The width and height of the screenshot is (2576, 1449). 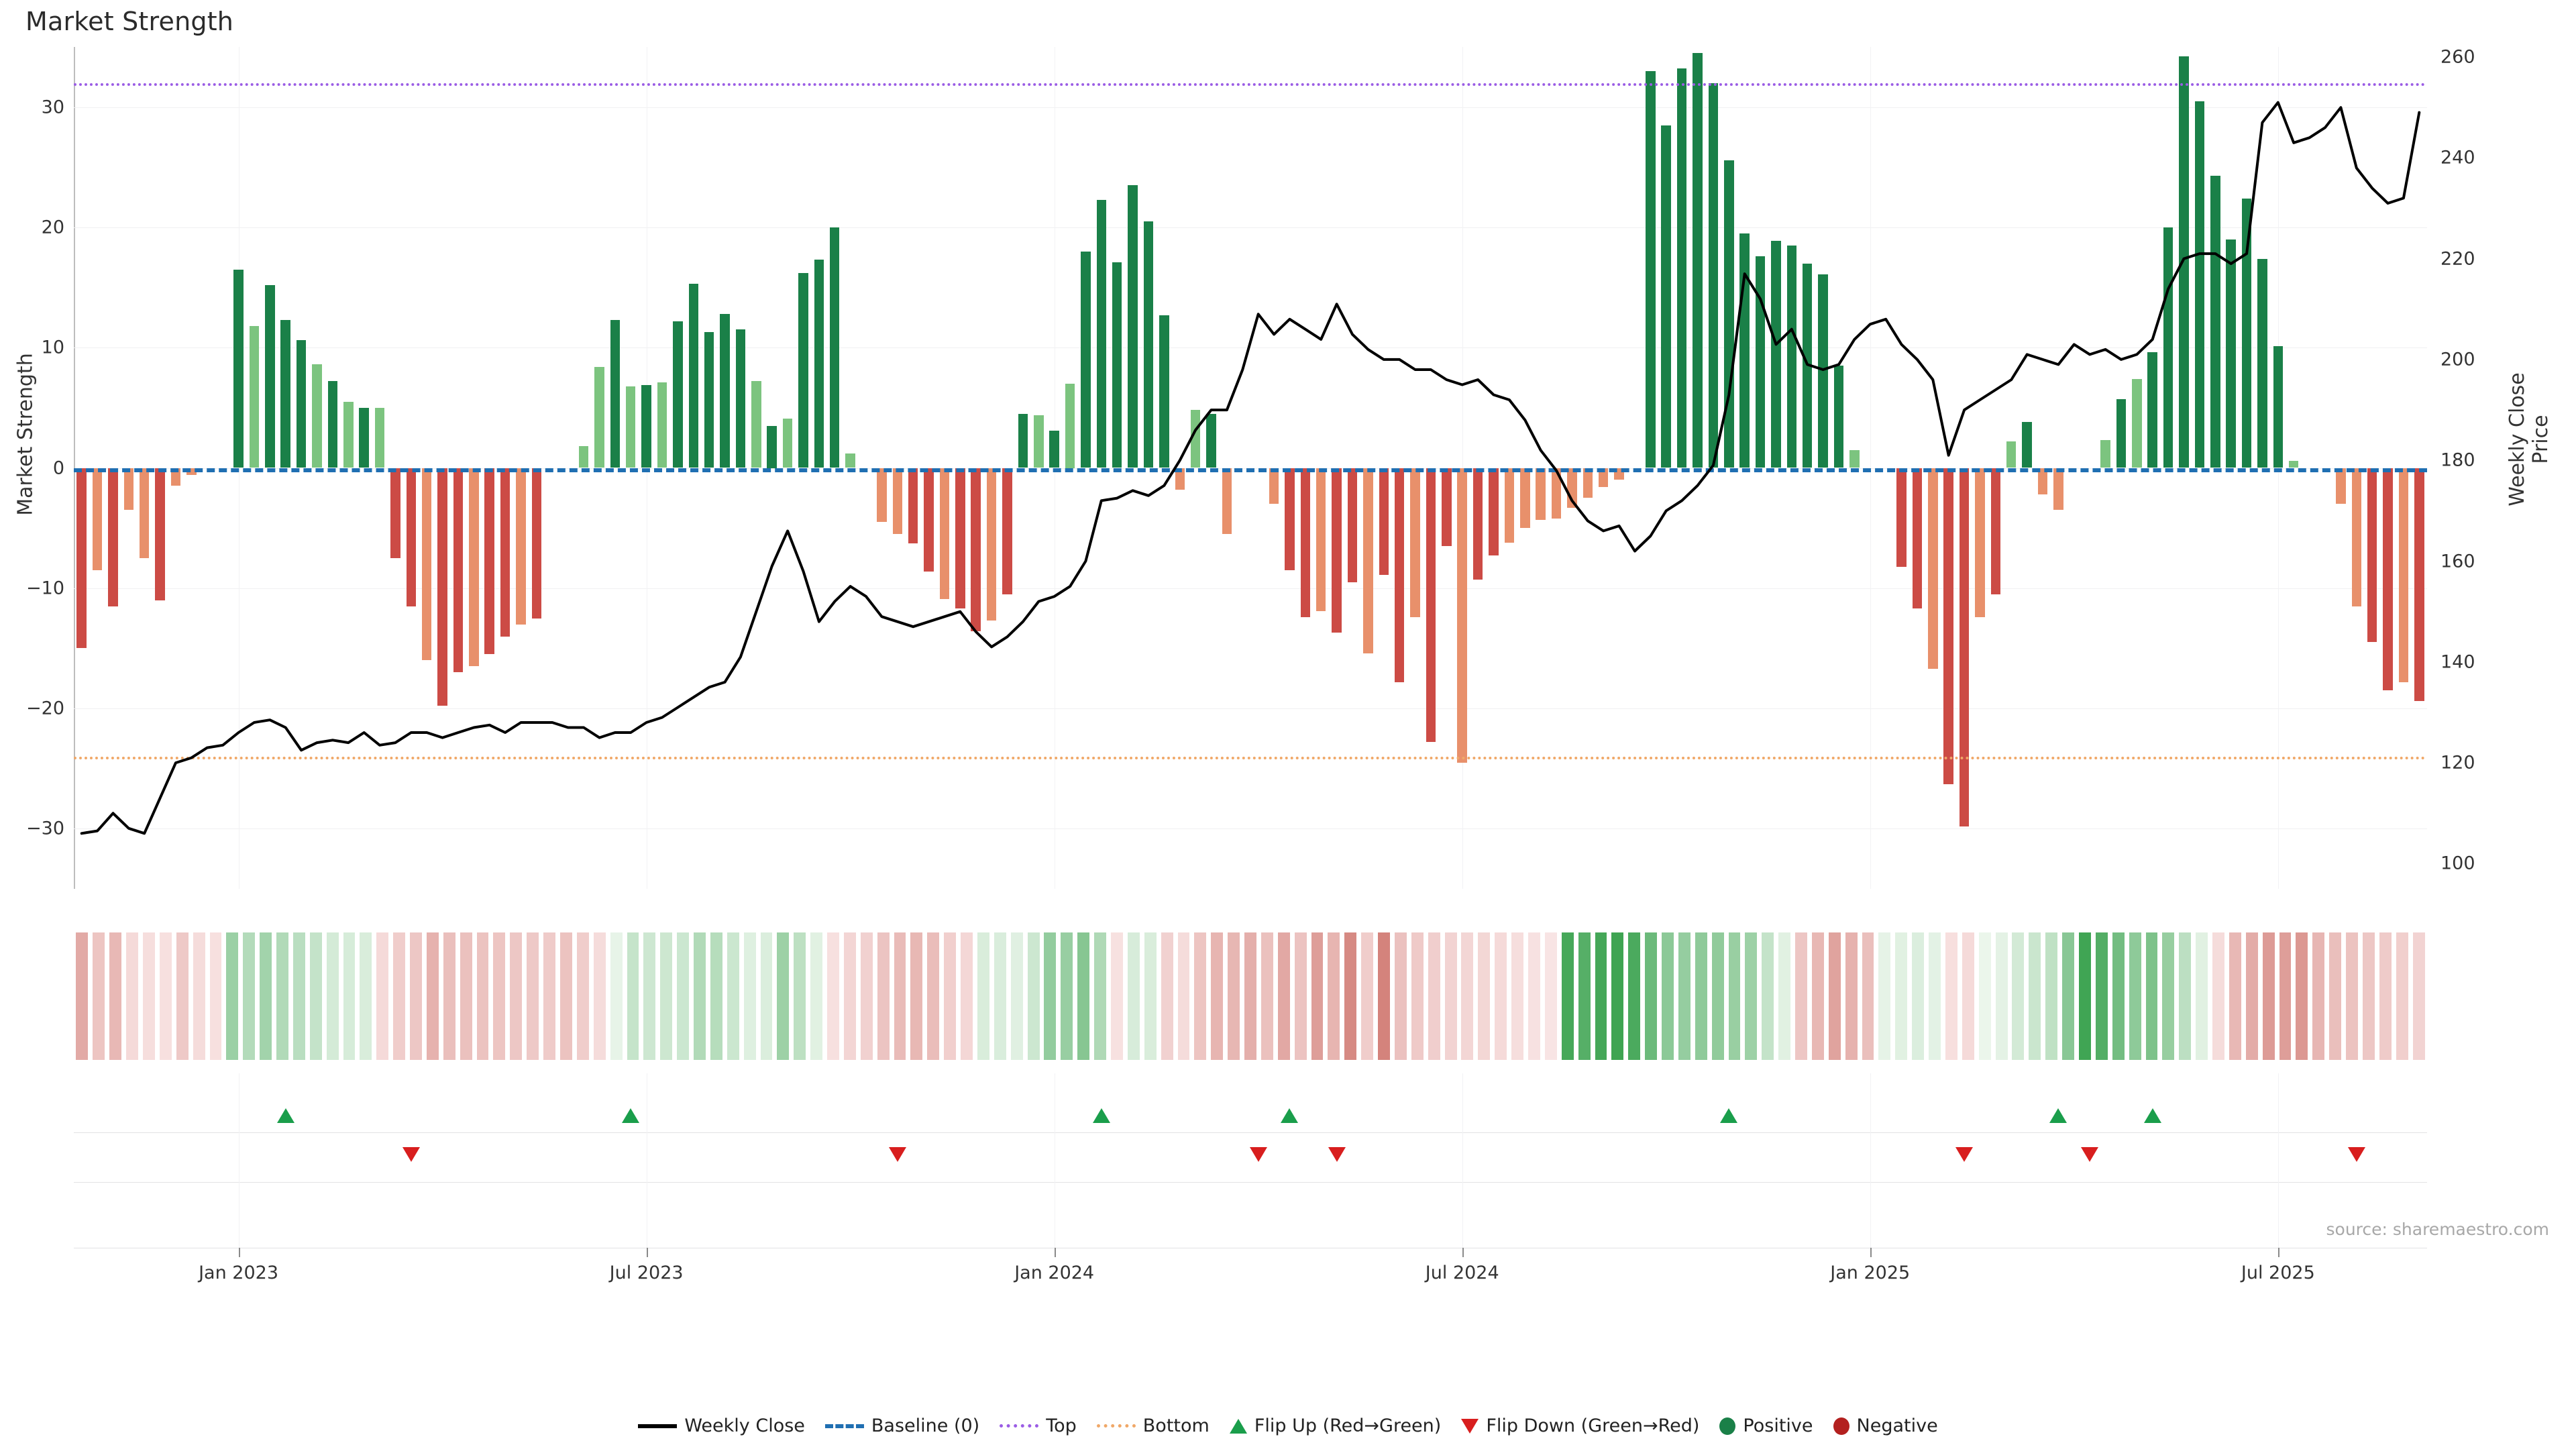 I want to click on legend-label: Flip Down (Green→Red), so click(x=1593, y=1425).